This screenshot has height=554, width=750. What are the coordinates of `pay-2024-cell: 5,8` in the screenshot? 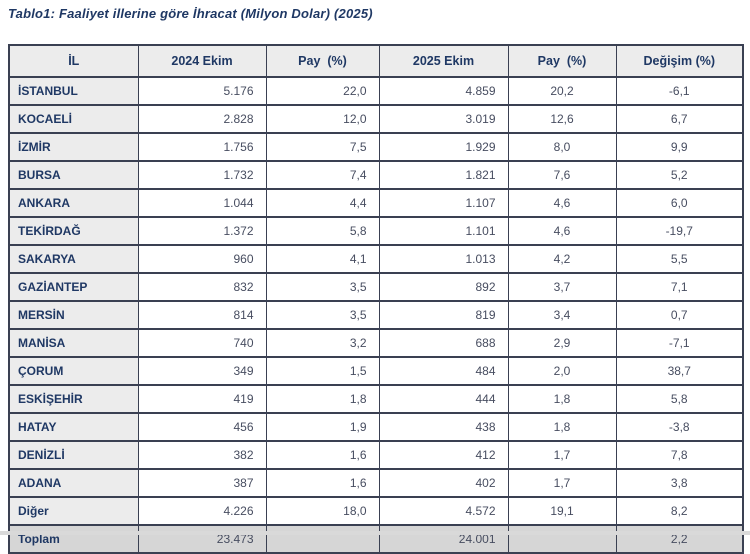 It's located at (322, 231).